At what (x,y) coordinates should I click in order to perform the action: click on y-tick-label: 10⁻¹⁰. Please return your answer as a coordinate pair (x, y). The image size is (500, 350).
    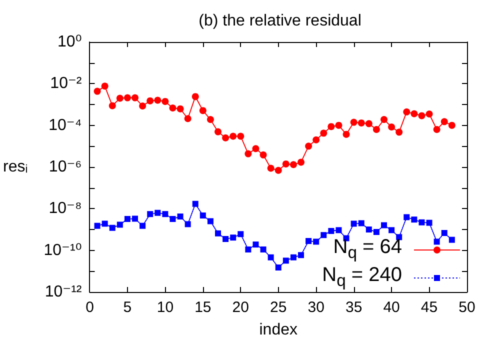
    Looking at the image, I should click on (63, 250).